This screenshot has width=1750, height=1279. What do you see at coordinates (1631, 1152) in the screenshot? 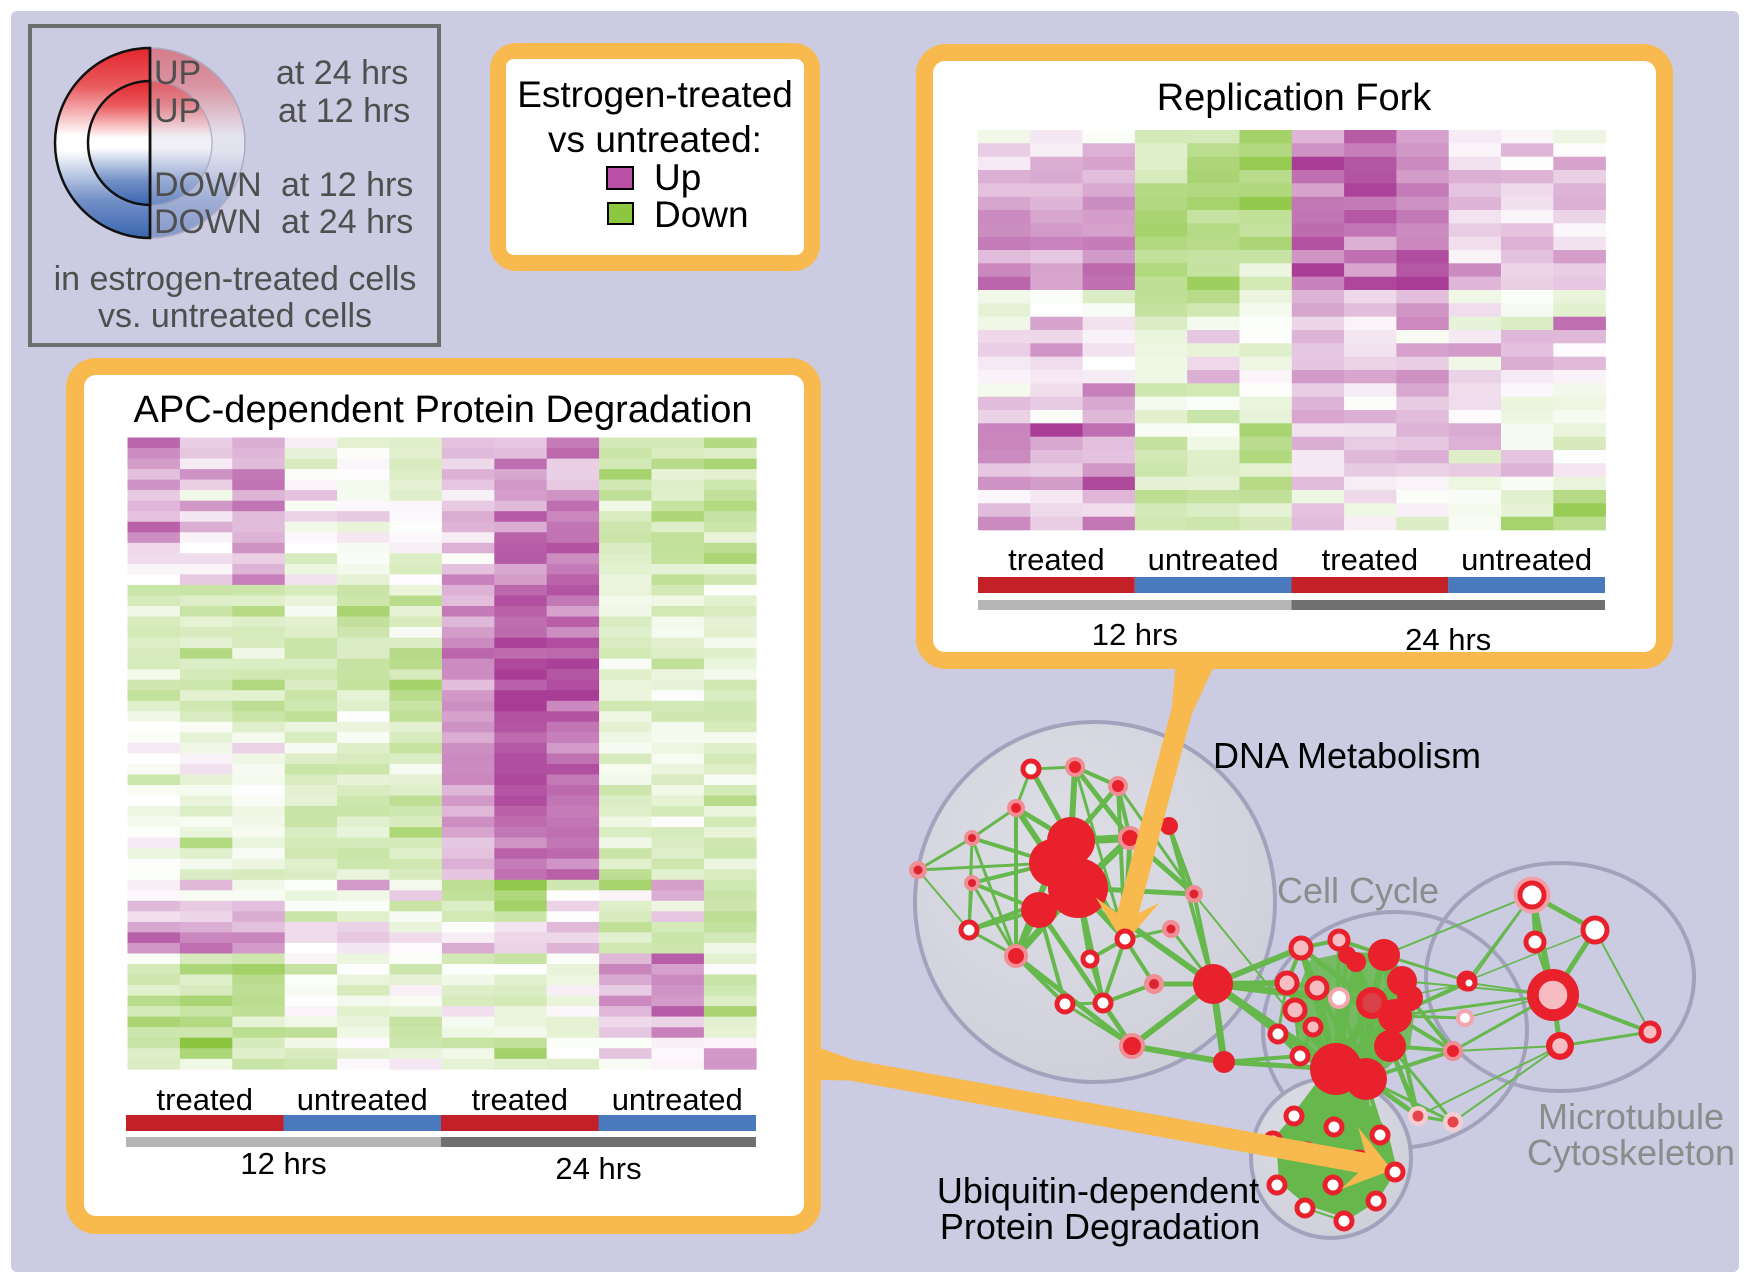
I see `svg-text: Cytoskeleton` at bounding box center [1631, 1152].